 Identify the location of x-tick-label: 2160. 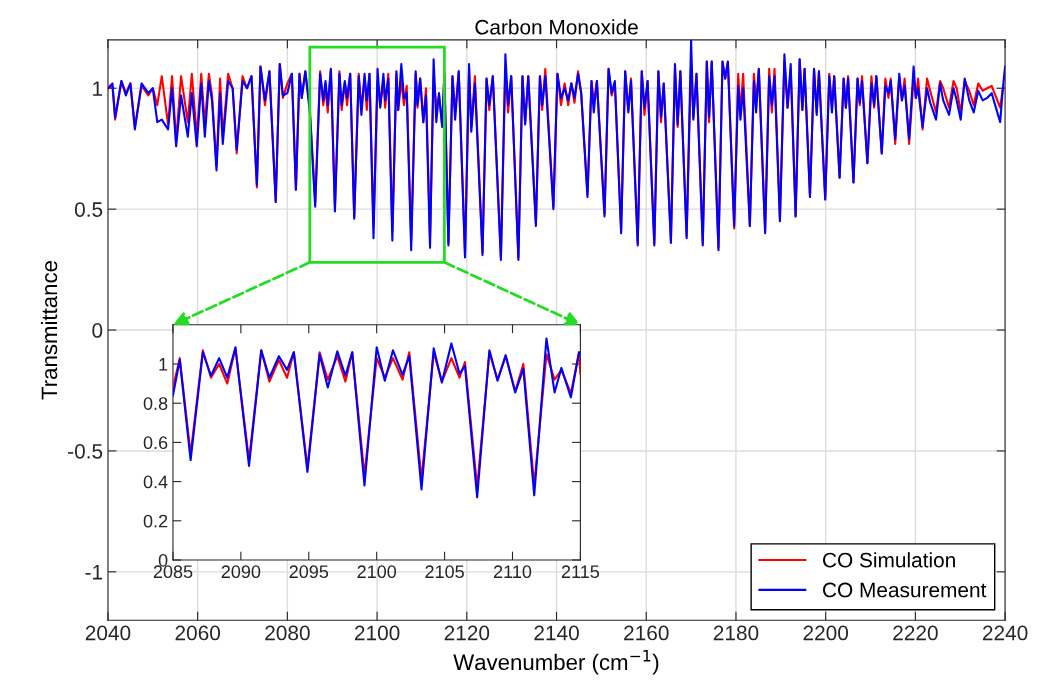
(646, 633).